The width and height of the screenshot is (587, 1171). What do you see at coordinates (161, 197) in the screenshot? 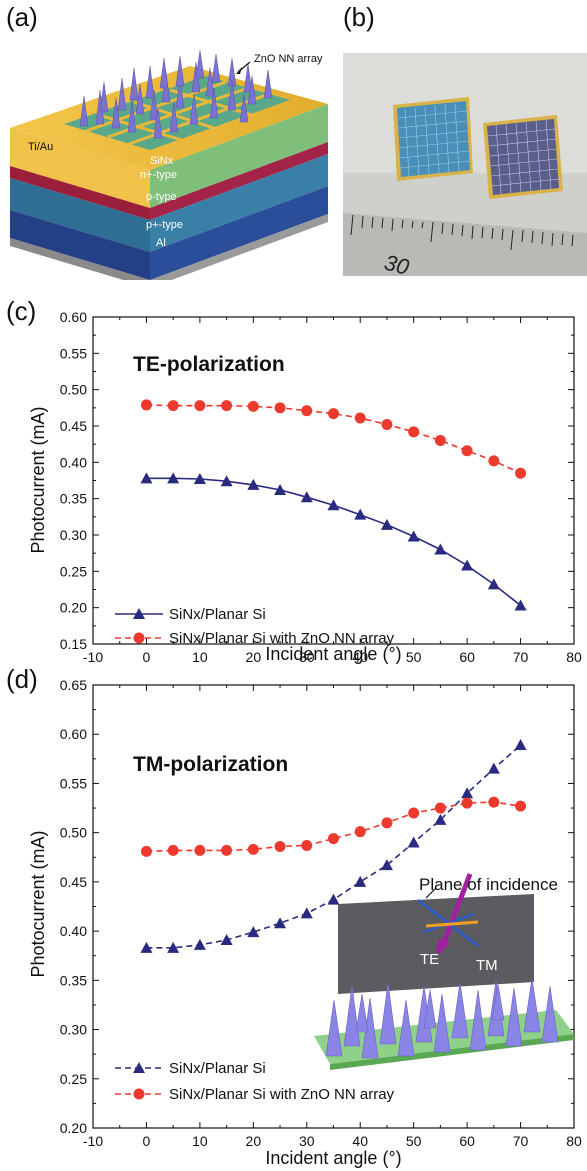
I see `layer-label-p: p-type` at bounding box center [161, 197].